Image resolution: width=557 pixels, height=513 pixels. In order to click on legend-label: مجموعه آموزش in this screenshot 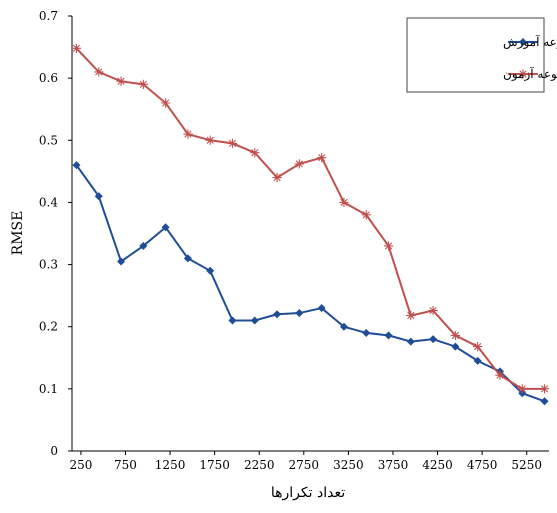, I will do `click(530, 41)`.